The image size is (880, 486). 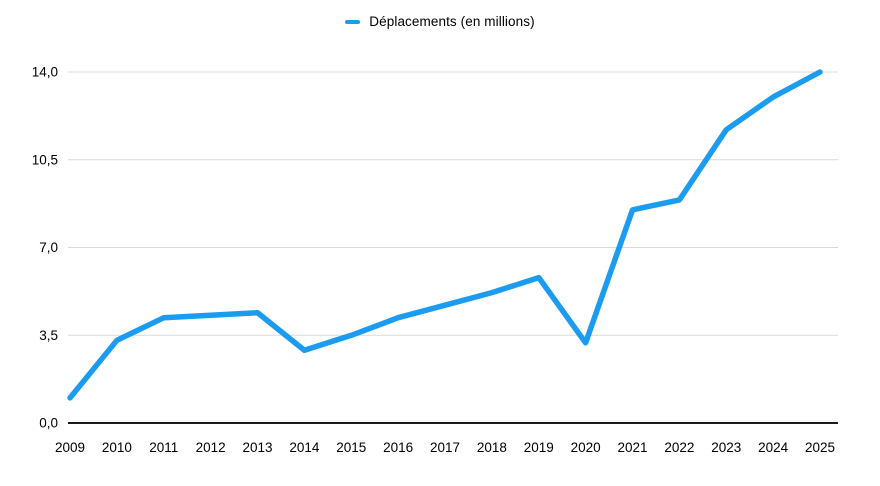 What do you see at coordinates (398, 447) in the screenshot?
I see `x-tick-label: 2016` at bounding box center [398, 447].